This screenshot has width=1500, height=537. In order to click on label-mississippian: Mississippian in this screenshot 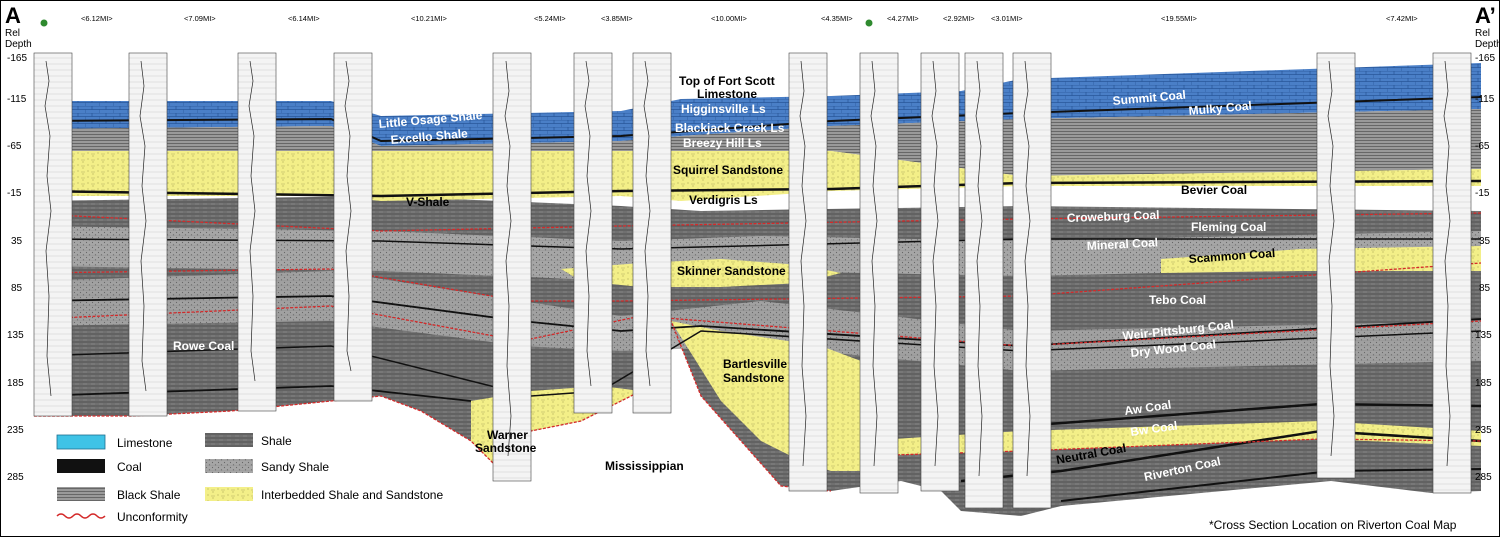, I will do `click(644, 466)`.